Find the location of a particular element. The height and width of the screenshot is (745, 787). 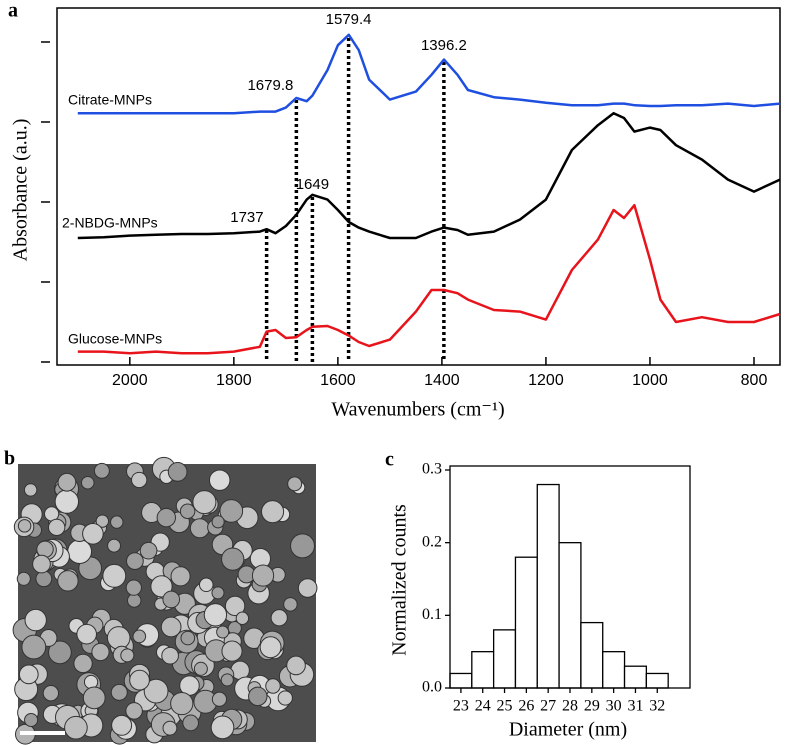

x-tick-label: 25 is located at coordinates (505, 706).